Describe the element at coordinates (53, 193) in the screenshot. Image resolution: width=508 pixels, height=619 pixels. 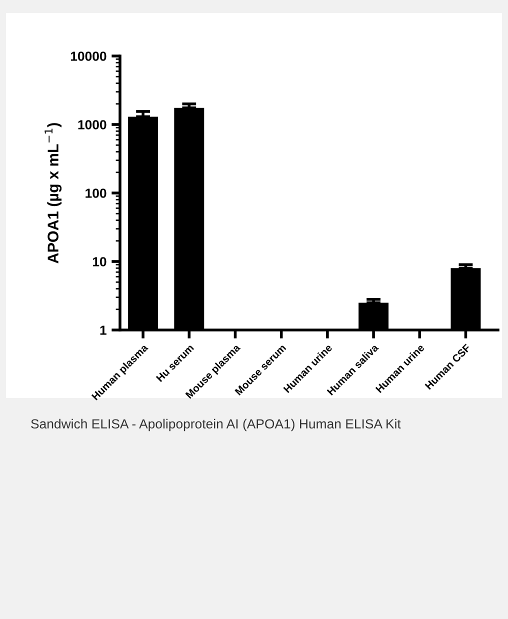
I see `y-axis-title: APOA1 (µg x mL$^{−1}$)` at that location.